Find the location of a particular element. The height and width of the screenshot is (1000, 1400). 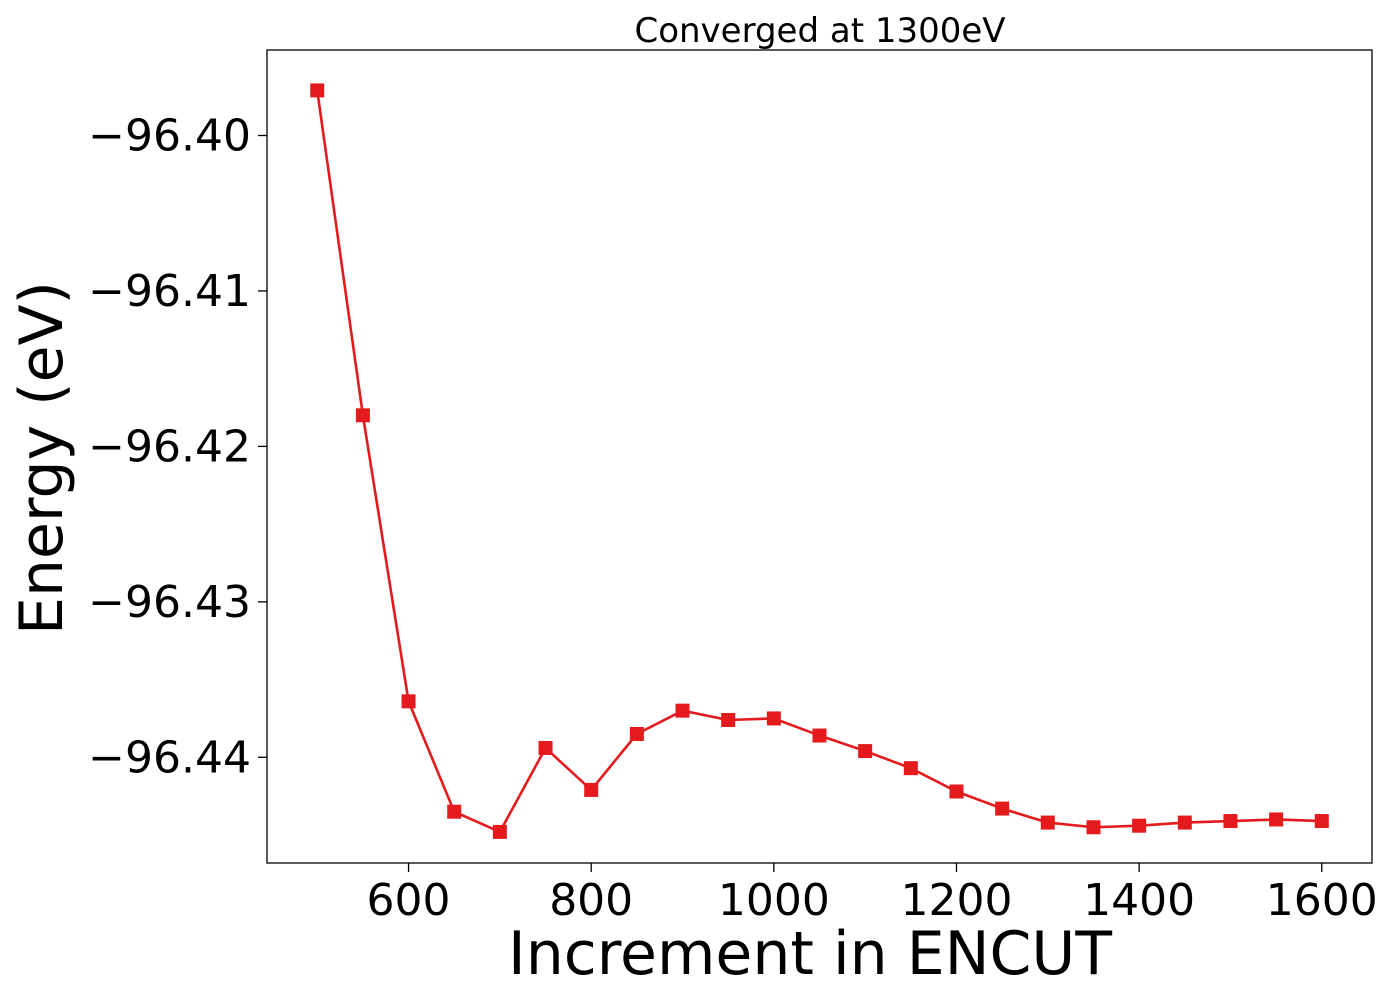

x-tick-label: 1200 is located at coordinates (956, 900).